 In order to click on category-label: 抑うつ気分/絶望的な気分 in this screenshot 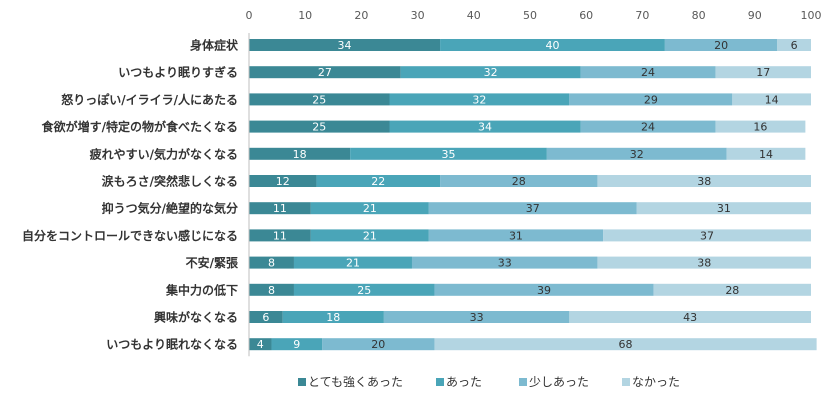, I will do `click(170, 208)`.